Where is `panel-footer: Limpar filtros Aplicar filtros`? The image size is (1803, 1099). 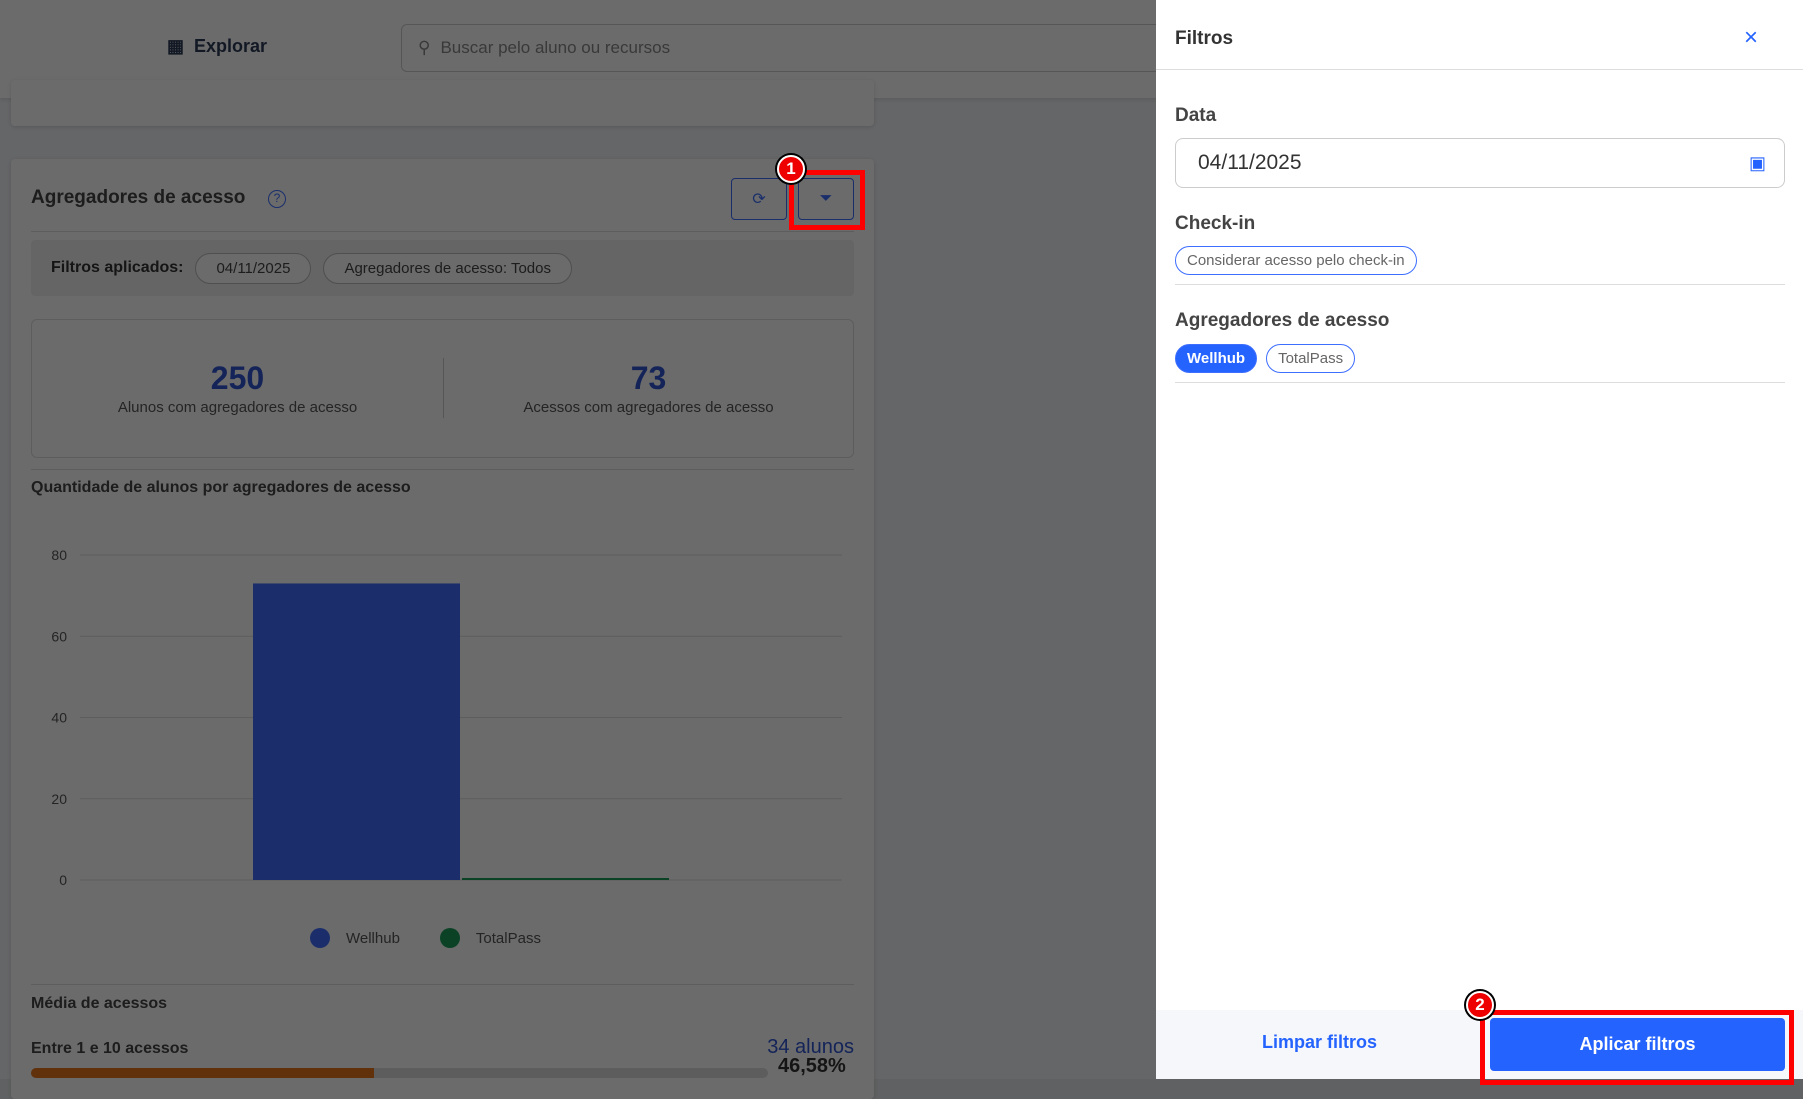 panel-footer: Limpar filtros Aplicar filtros is located at coordinates (1479, 1044).